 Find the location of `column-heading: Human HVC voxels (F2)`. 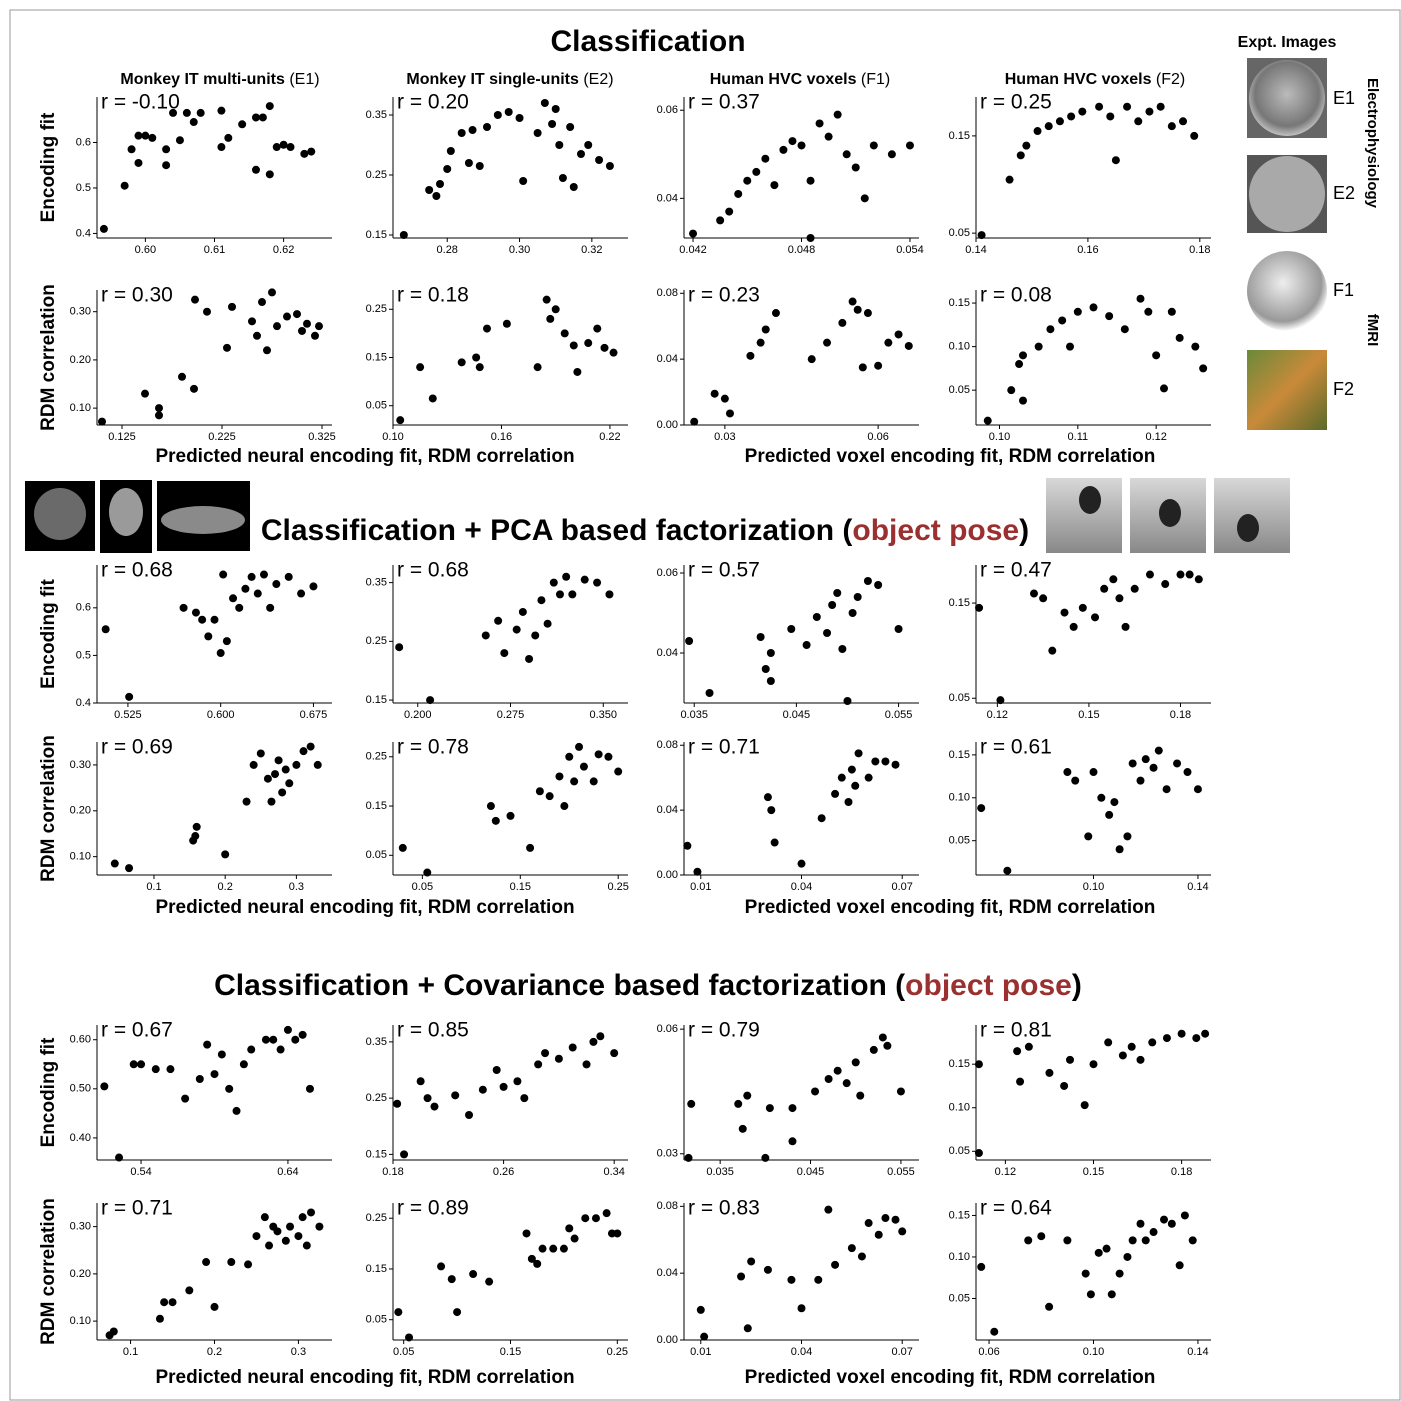

column-heading: Human HVC voxels (F2) is located at coordinates (1095, 79).